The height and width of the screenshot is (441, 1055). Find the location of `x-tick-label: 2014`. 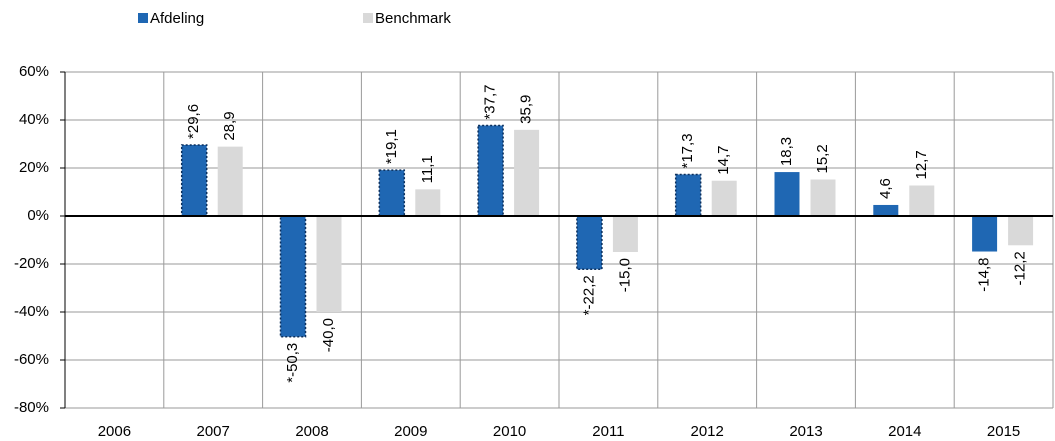

x-tick-label: 2014 is located at coordinates (904, 431).